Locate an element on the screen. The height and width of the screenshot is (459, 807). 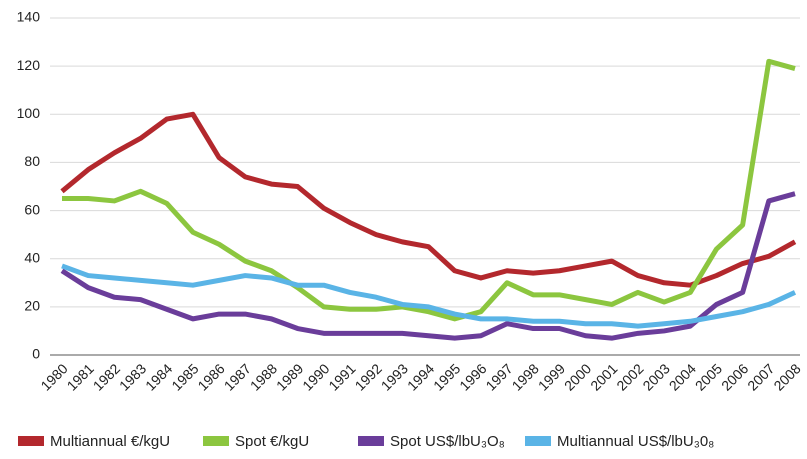
y-tick-label: 40 is located at coordinates (32, 257).